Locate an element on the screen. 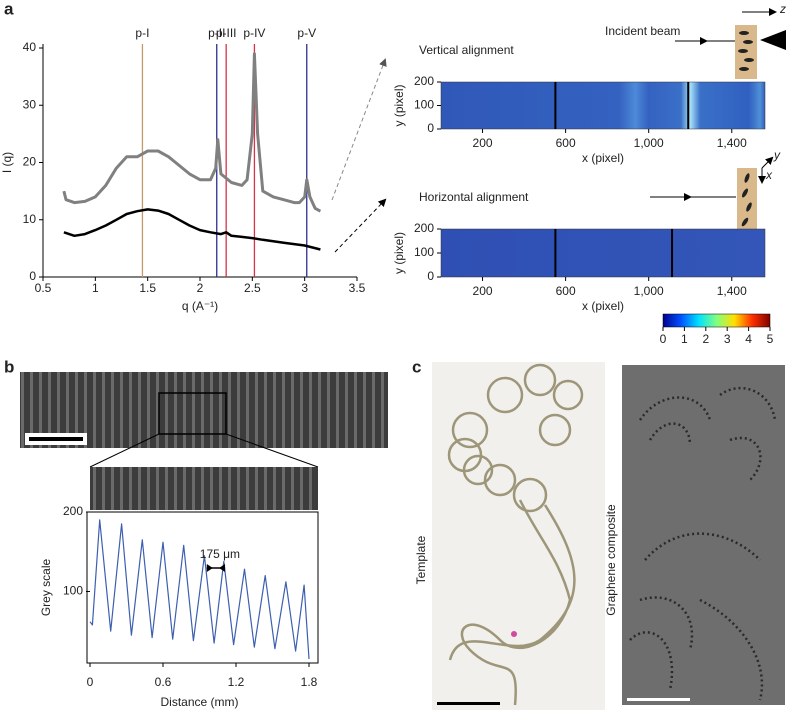 This screenshot has height=710, width=788. reference-label: p-III is located at coordinates (226, 33).